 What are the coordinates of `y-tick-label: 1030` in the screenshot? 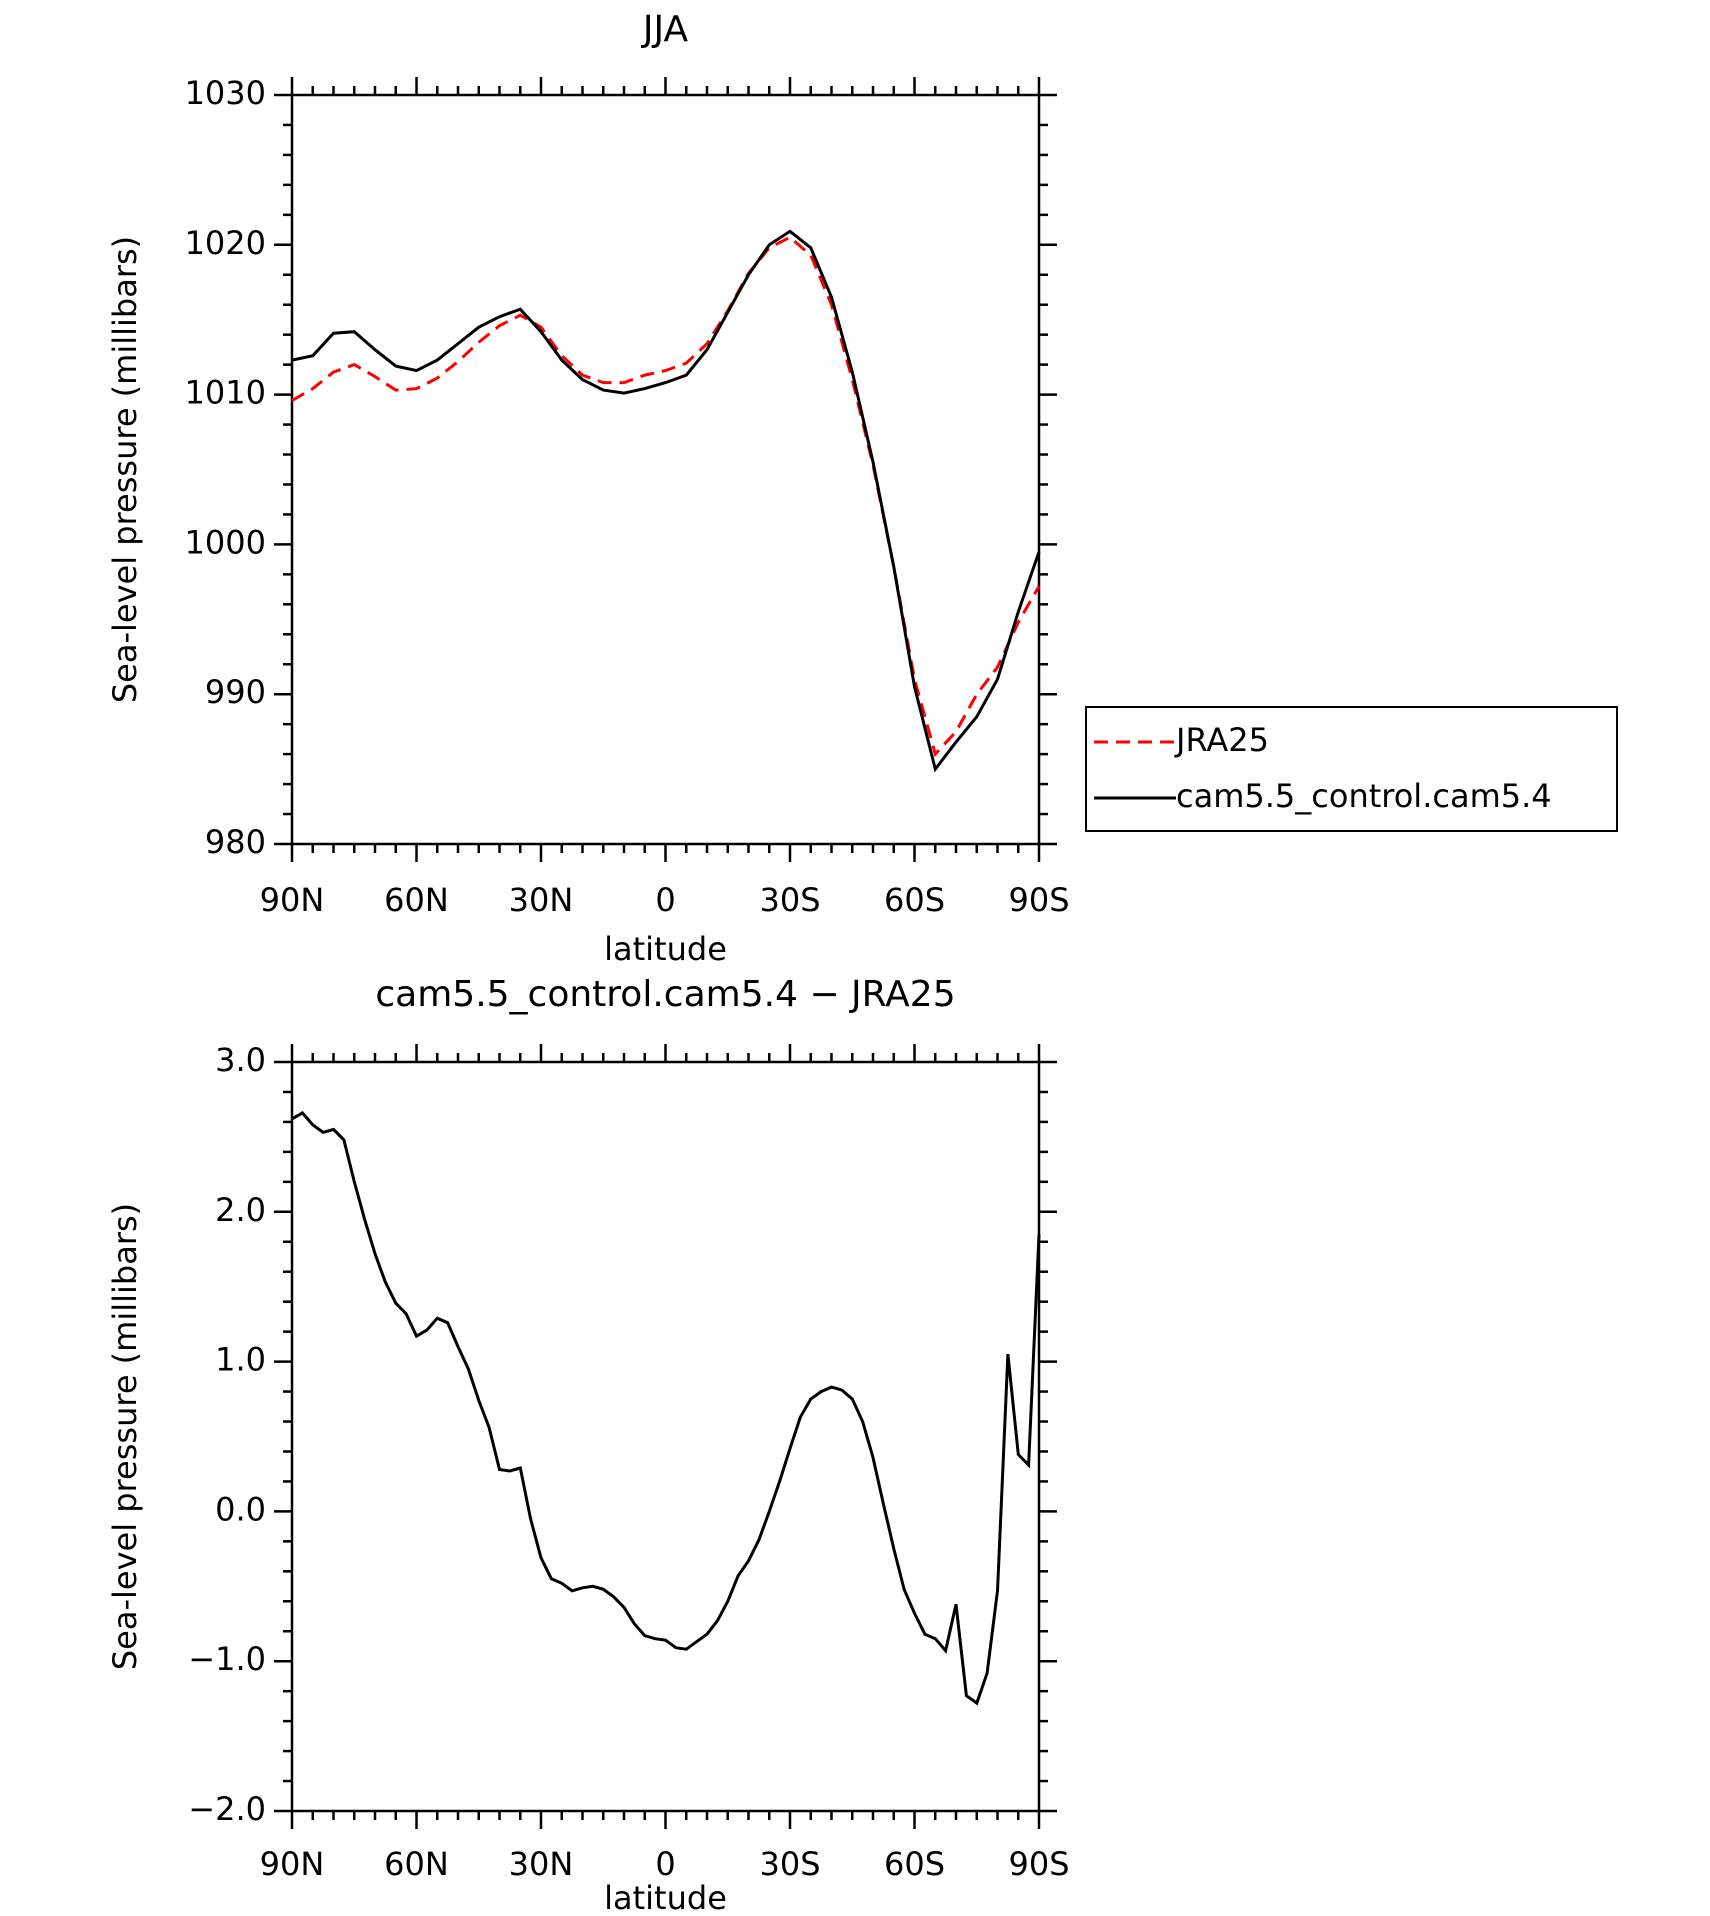 It's located at (225, 93).